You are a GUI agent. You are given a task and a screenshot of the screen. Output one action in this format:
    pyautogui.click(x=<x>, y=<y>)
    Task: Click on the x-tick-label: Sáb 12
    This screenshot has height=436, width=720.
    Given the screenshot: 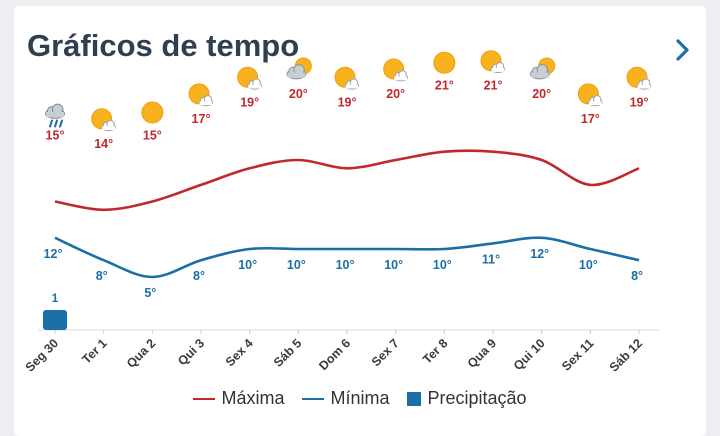 What is the action you would take?
    pyautogui.click(x=626, y=355)
    